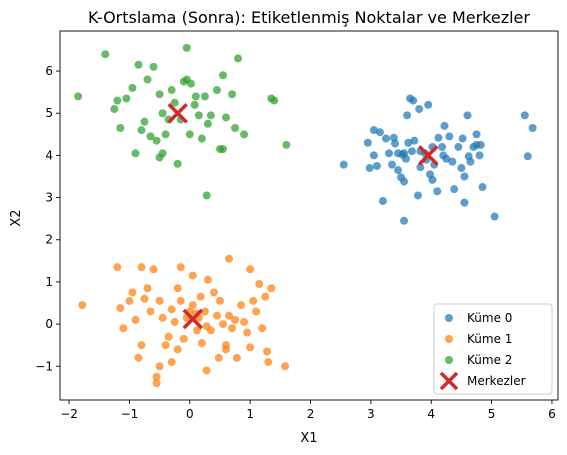  Describe the element at coordinates (177, 113) in the screenshot. I see `centroid-marker` at that location.